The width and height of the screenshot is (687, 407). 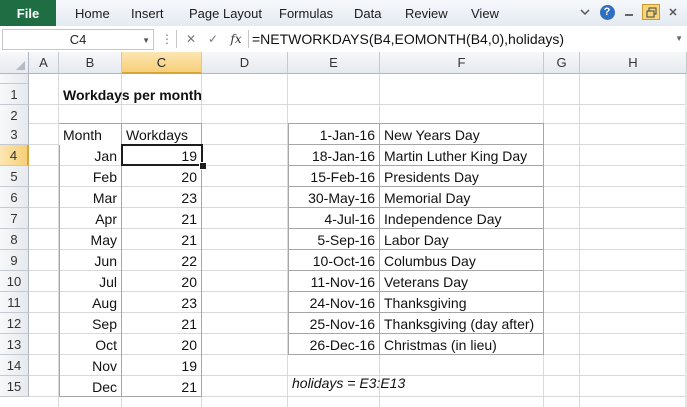 I want to click on month-cell: Jan, so click(x=105, y=155).